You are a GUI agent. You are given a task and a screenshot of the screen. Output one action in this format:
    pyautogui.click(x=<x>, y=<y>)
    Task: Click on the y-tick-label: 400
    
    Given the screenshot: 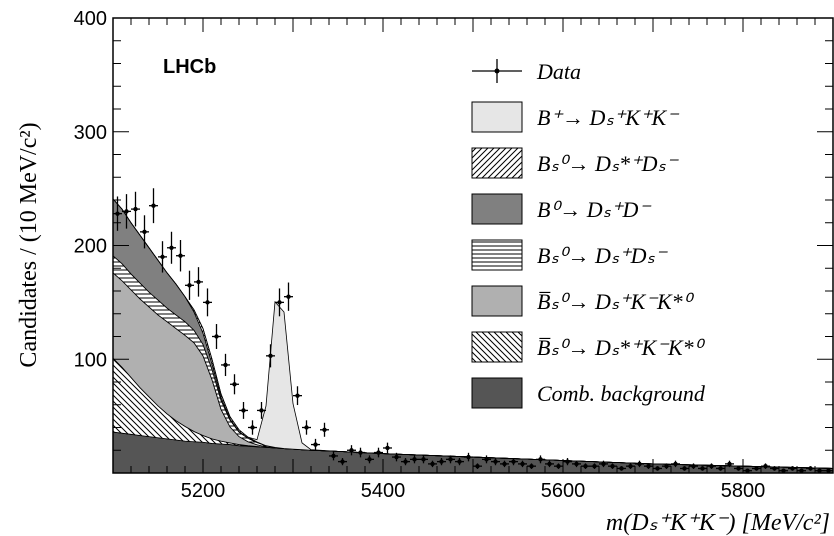 What is the action you would take?
    pyautogui.click(x=90, y=19)
    